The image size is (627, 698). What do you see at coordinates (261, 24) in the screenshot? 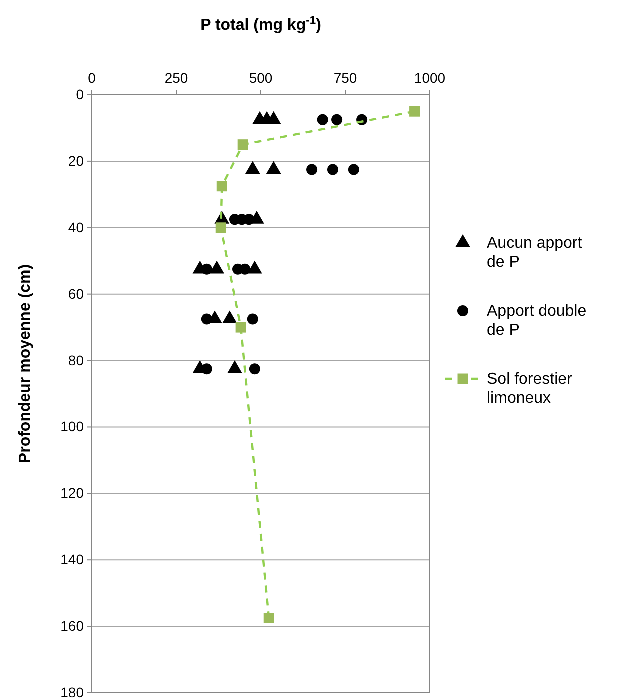
I see `x-axis-title: P total (mg kg$^{-1}$)` at bounding box center [261, 24].